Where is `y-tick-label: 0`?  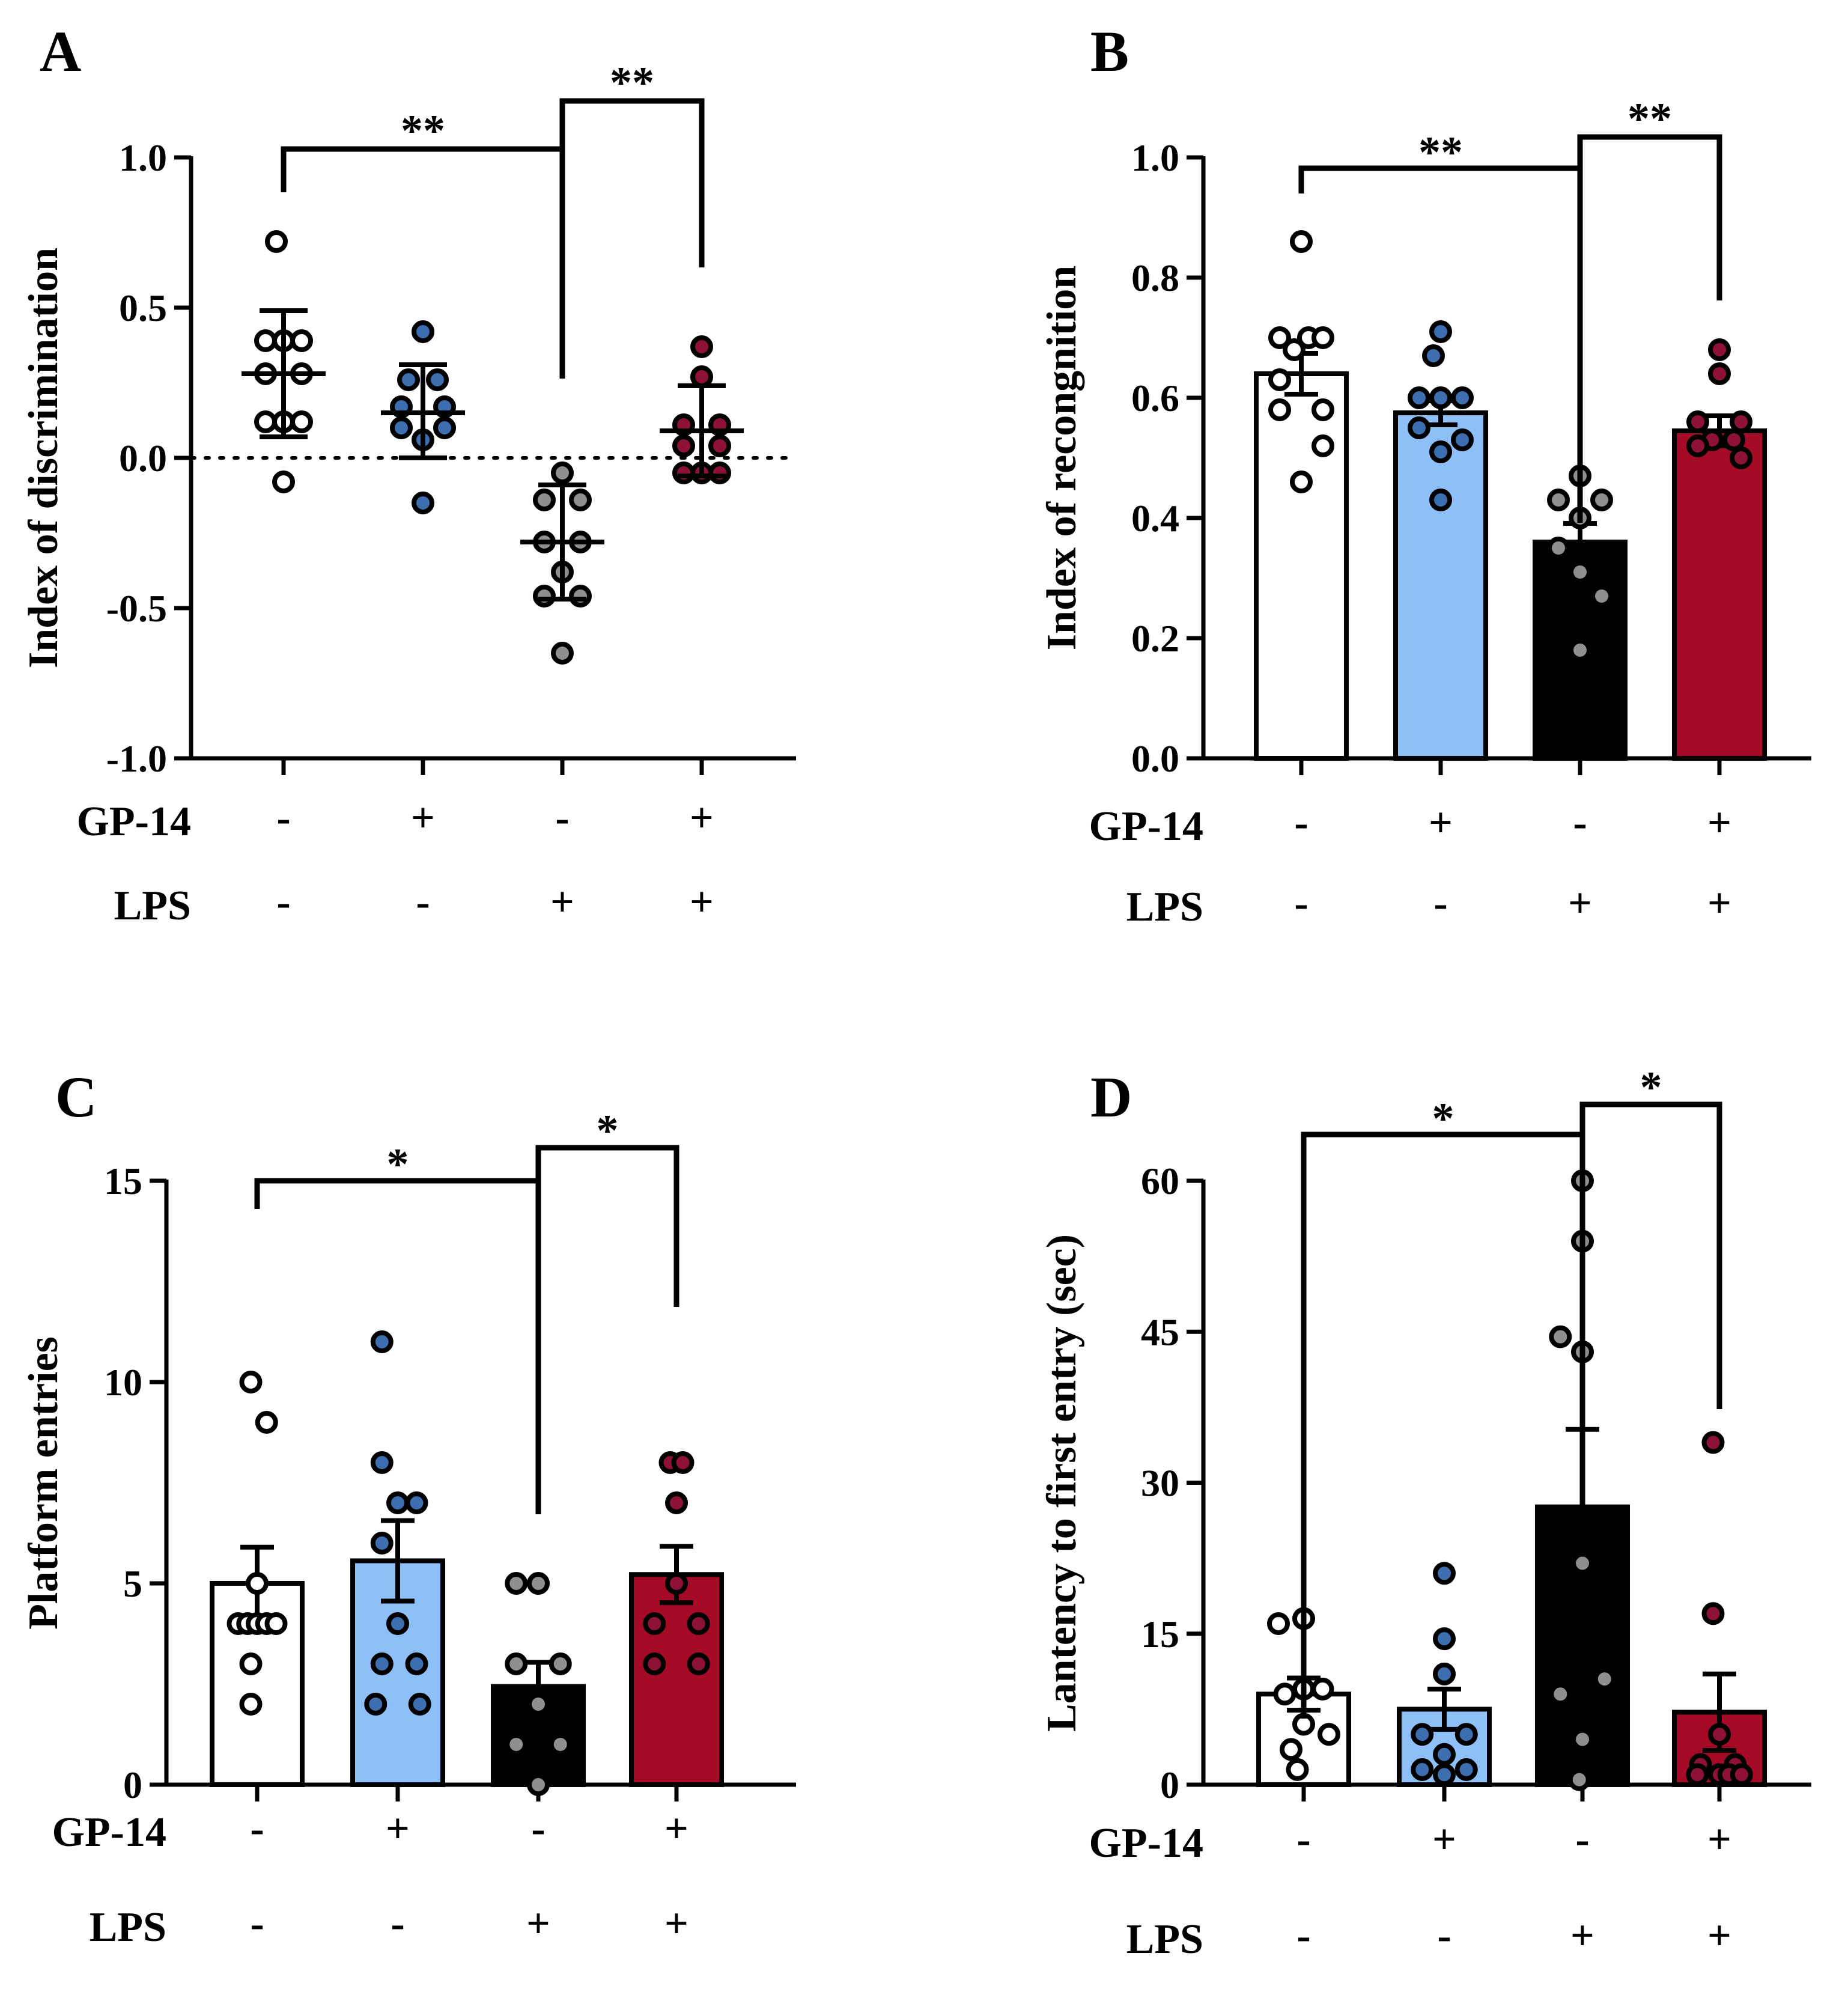 y-tick-label: 0 is located at coordinates (1169, 1785).